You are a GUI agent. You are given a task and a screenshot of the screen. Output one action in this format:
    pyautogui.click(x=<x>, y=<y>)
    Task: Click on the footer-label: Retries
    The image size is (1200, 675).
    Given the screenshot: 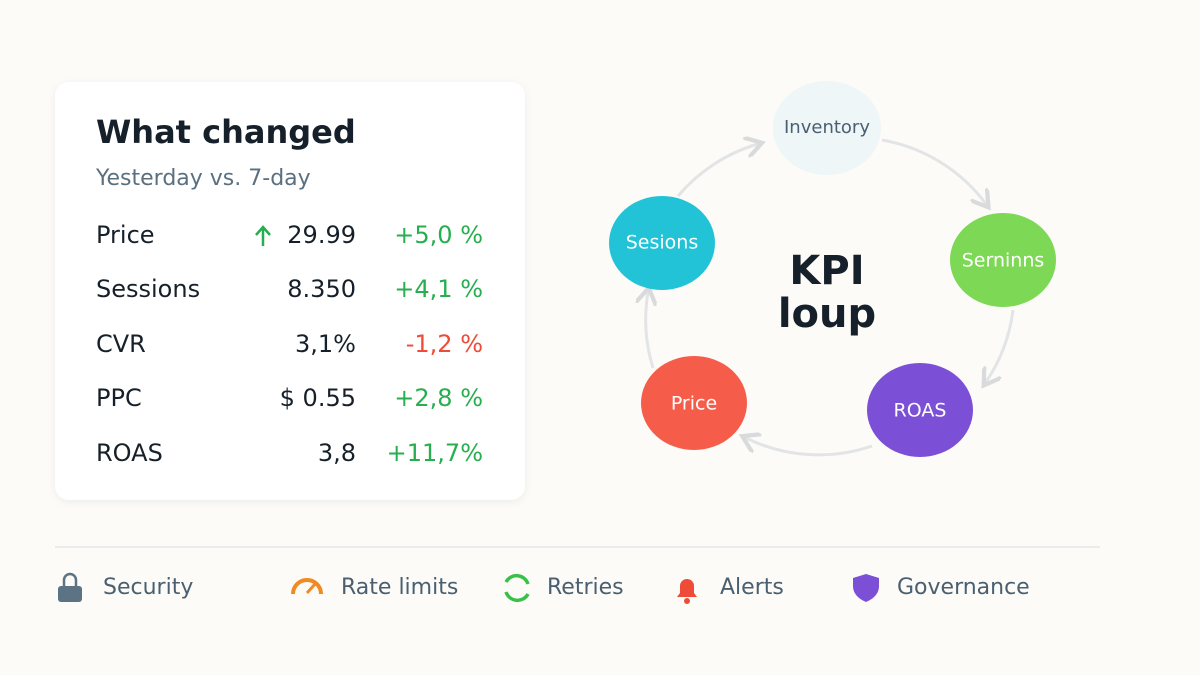 What is the action you would take?
    pyautogui.click(x=585, y=587)
    